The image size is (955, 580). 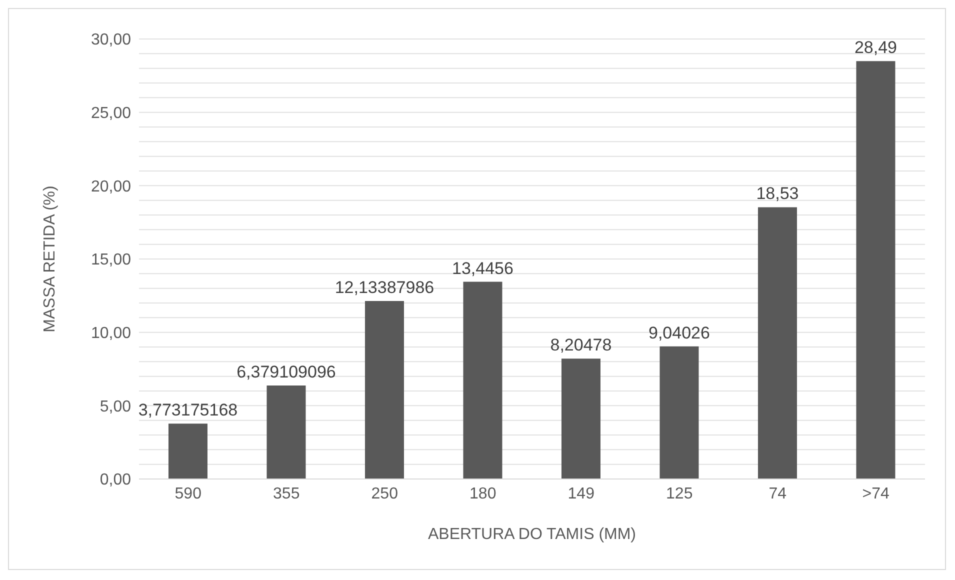 I want to click on data-label: 8,20478, so click(x=581, y=345).